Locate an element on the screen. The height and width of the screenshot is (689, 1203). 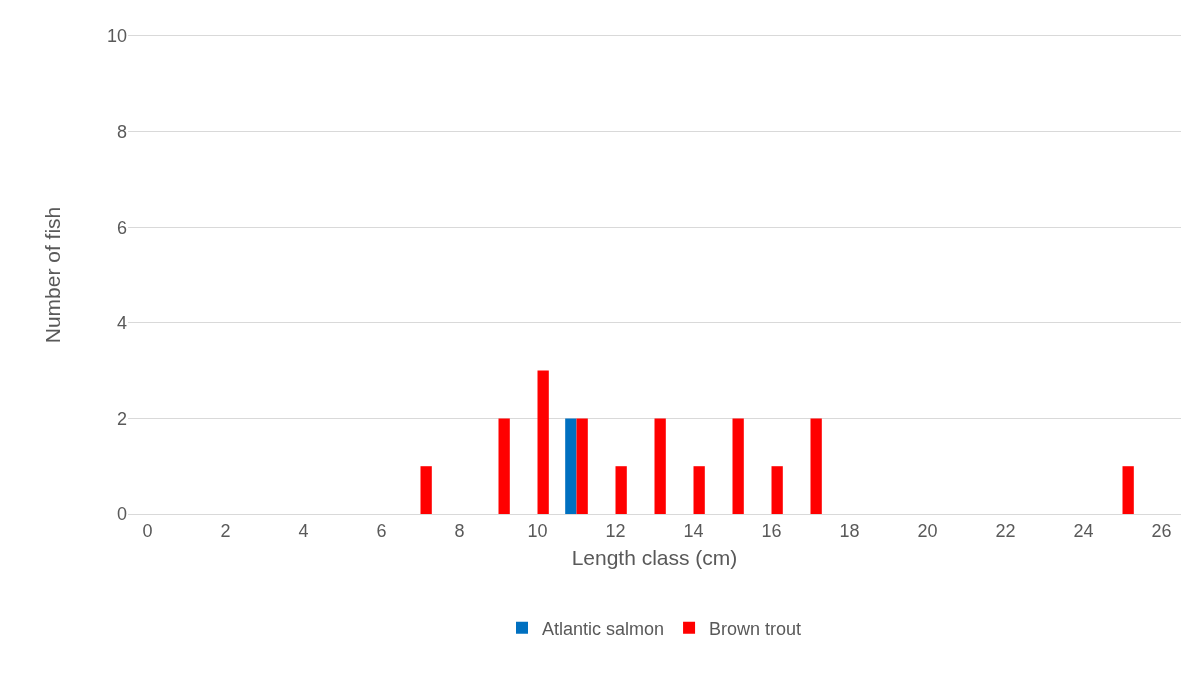
x-tick-label: 12 is located at coordinates (615, 530).